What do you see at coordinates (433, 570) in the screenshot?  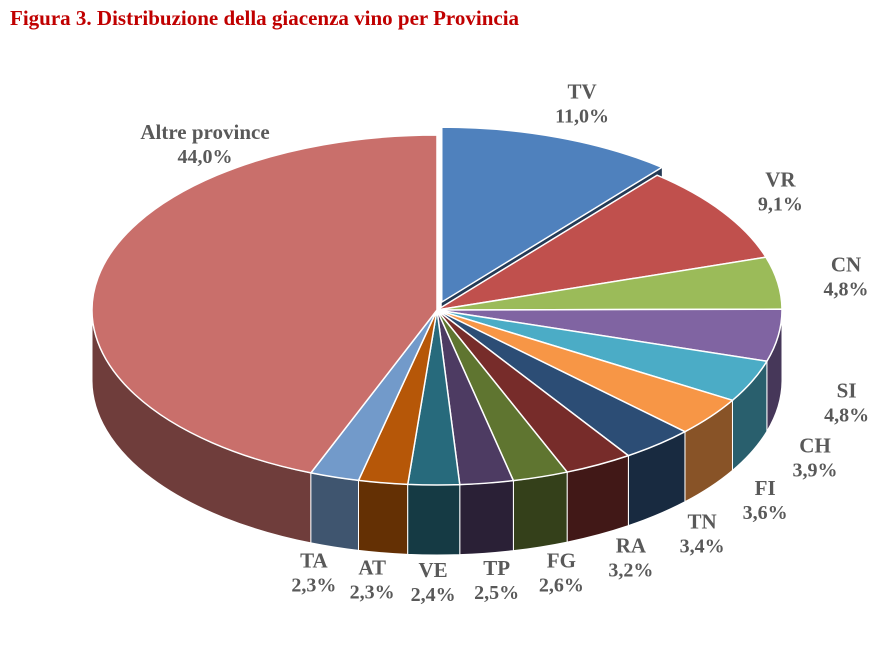 I see `label-name-ve: VE` at bounding box center [433, 570].